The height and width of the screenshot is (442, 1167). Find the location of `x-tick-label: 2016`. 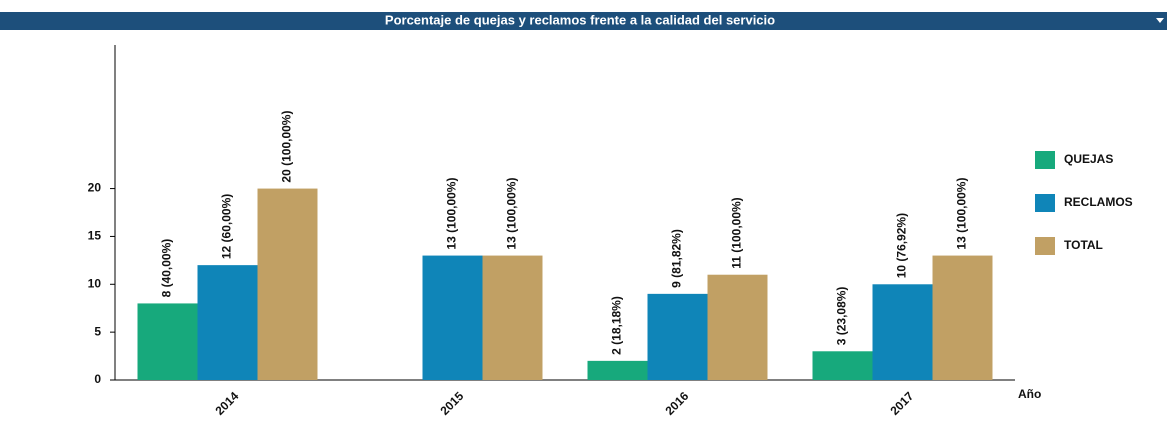

x-tick-label: 2016 is located at coordinates (677, 403).